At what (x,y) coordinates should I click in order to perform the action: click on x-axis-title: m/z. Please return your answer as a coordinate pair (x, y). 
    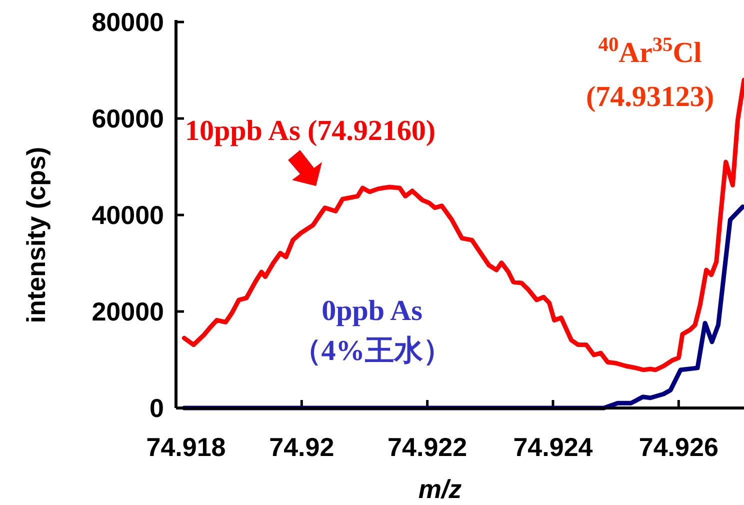
    Looking at the image, I should click on (440, 489).